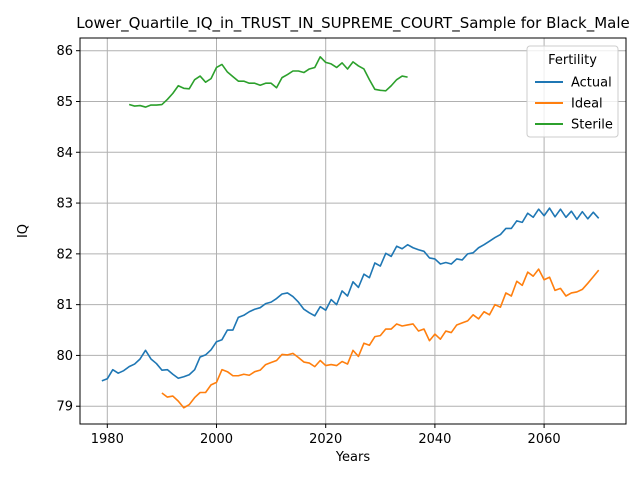  I want to click on x-axis-label: Years, so click(353, 457).